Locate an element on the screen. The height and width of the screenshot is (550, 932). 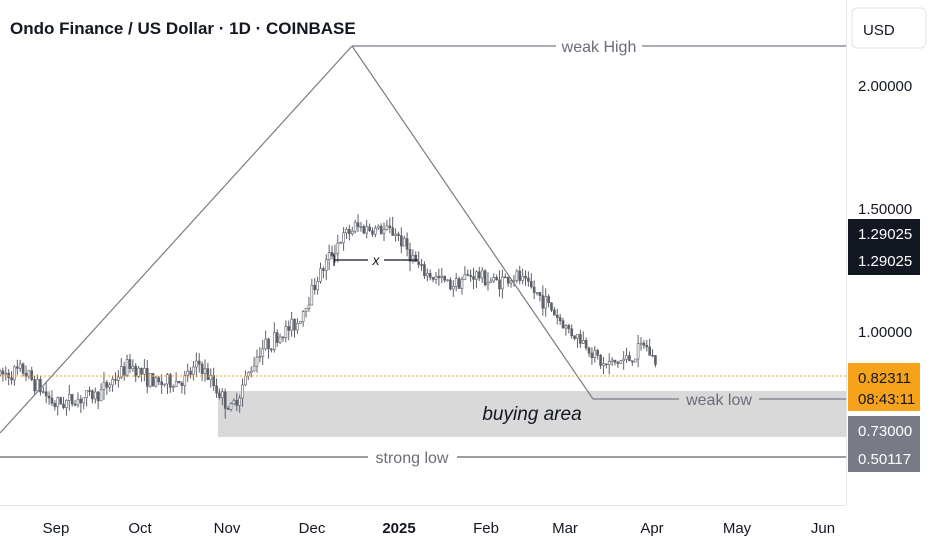
last-price-tag-bg is located at coordinates (884, 387).